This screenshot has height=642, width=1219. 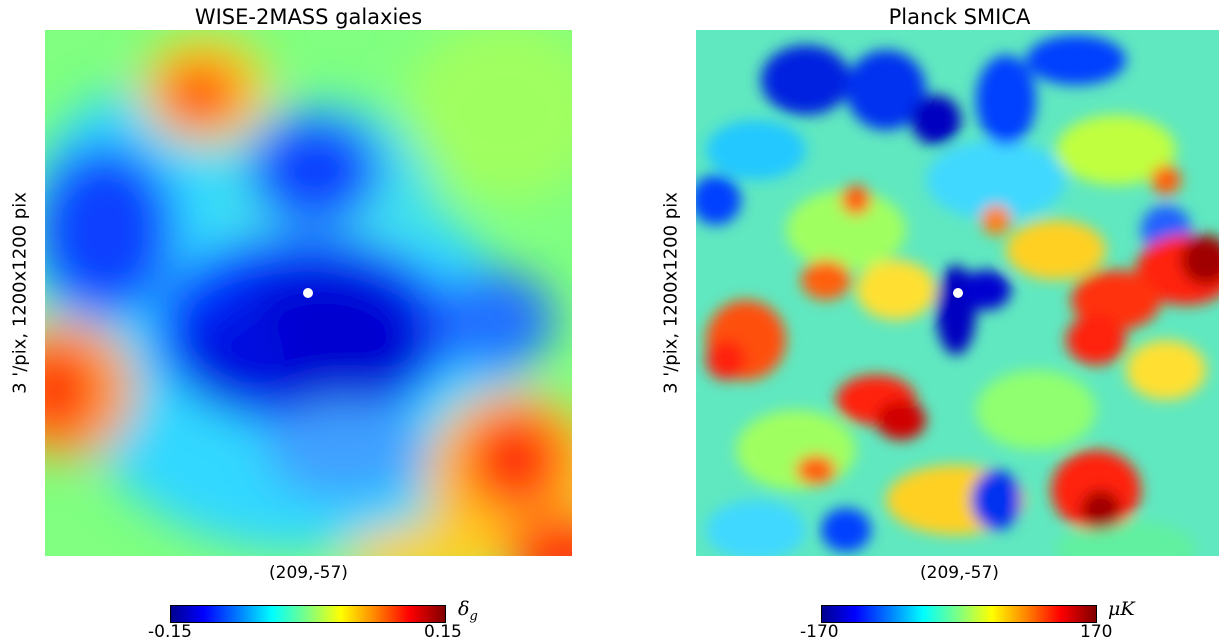 What do you see at coordinates (1096, 632) in the screenshot?
I see `colorbar-max-label: 170` at bounding box center [1096, 632].